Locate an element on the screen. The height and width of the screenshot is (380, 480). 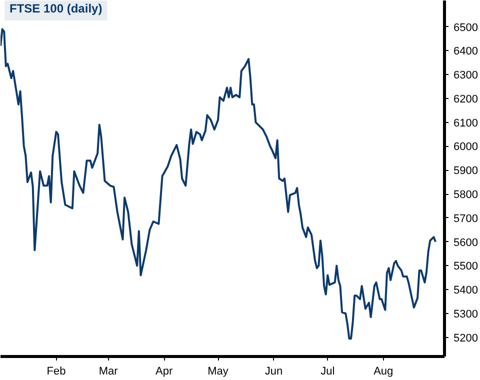
y-tick-label: 5600 is located at coordinates (466, 242).